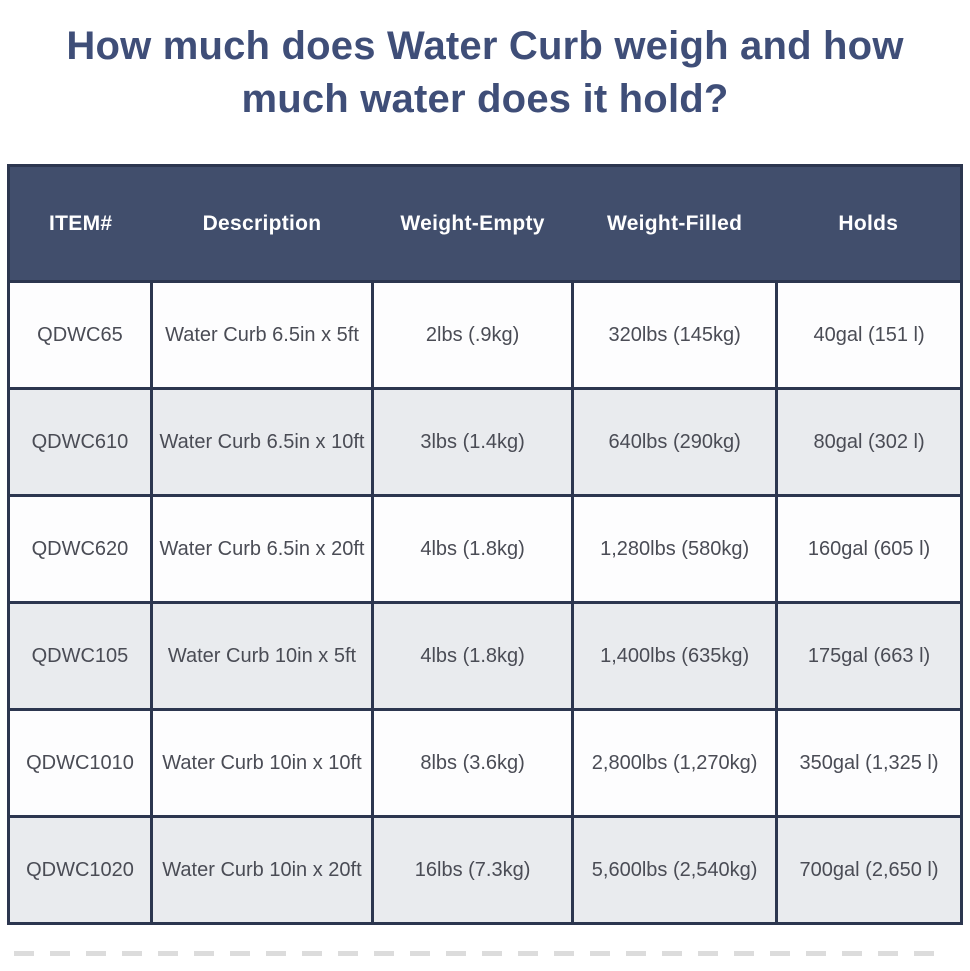 This screenshot has height=971, width=970. Describe the element at coordinates (262, 870) in the screenshot. I see `cell-description: Water Curb 10in x 20ft` at that location.